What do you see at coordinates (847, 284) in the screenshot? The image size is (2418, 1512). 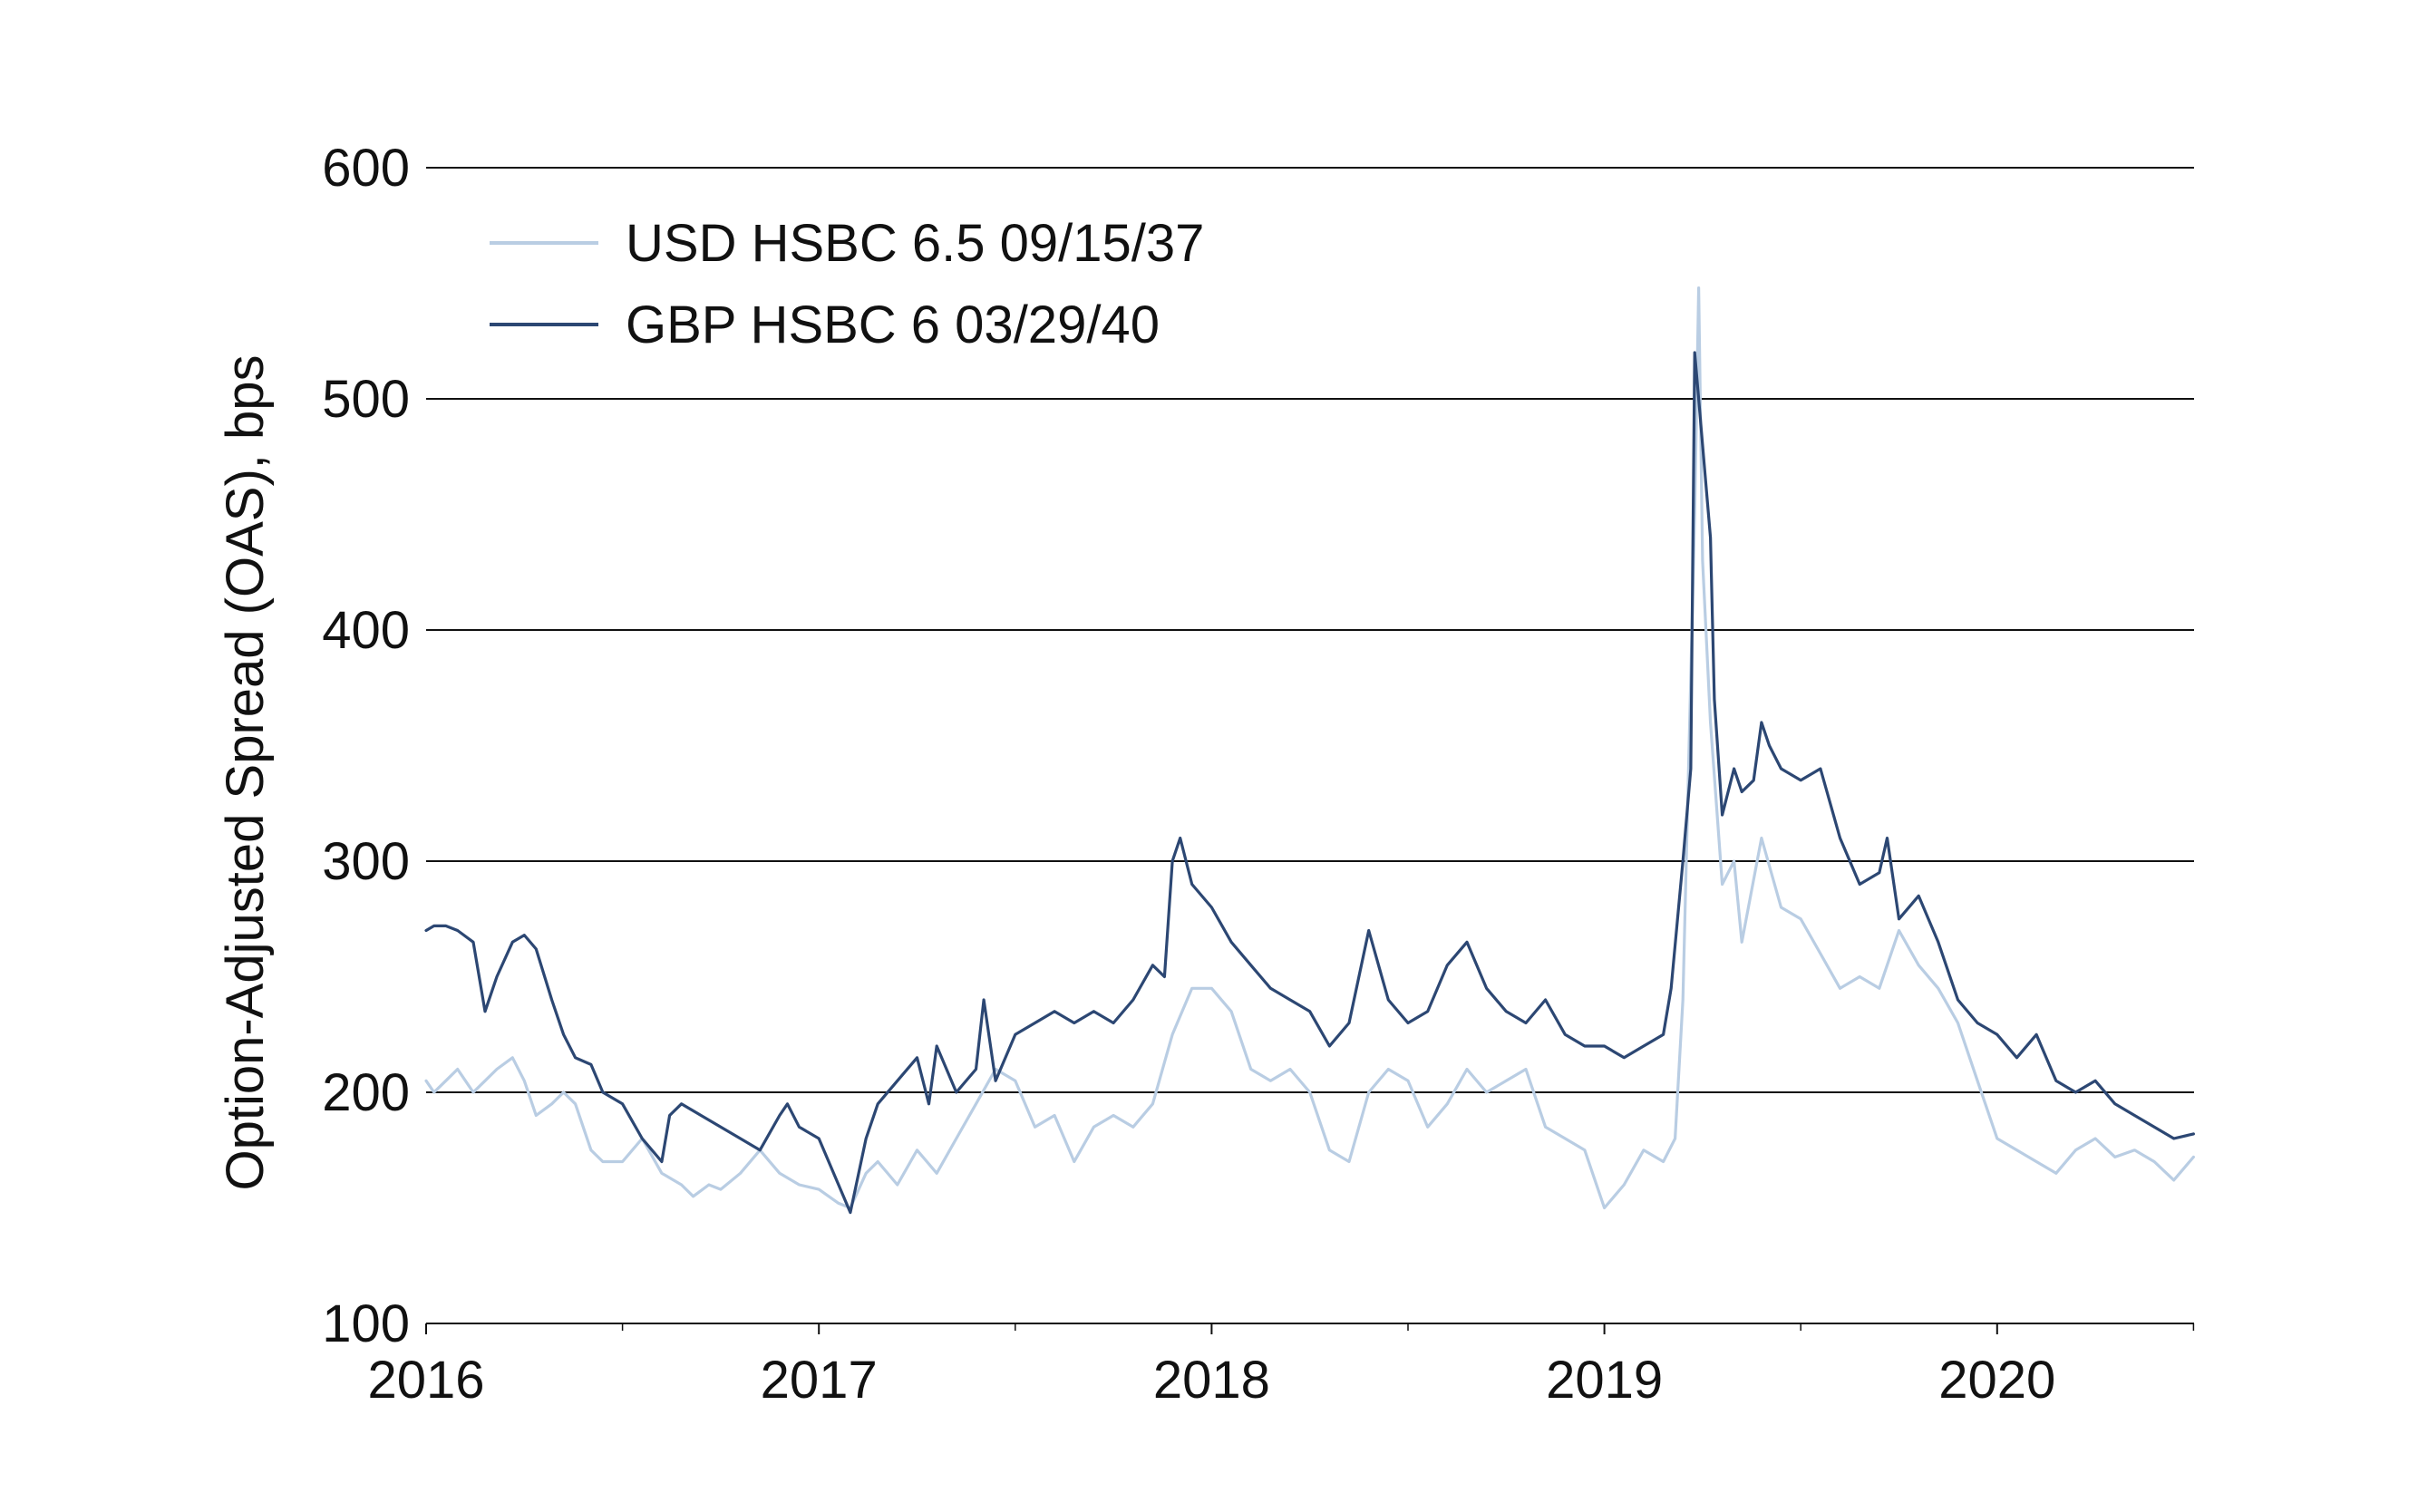 I see `legend: USD HSBC 6.5 09/15/37 GBP HSBC 6 03/29/40` at bounding box center [847, 284].